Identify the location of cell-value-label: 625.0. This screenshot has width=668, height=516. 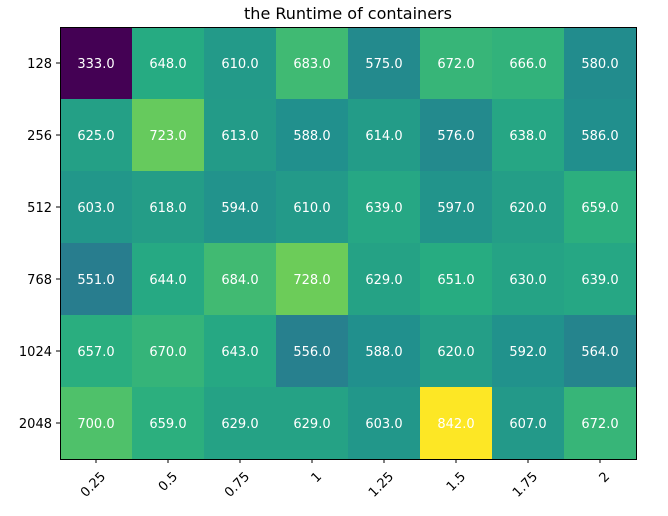
(95, 136).